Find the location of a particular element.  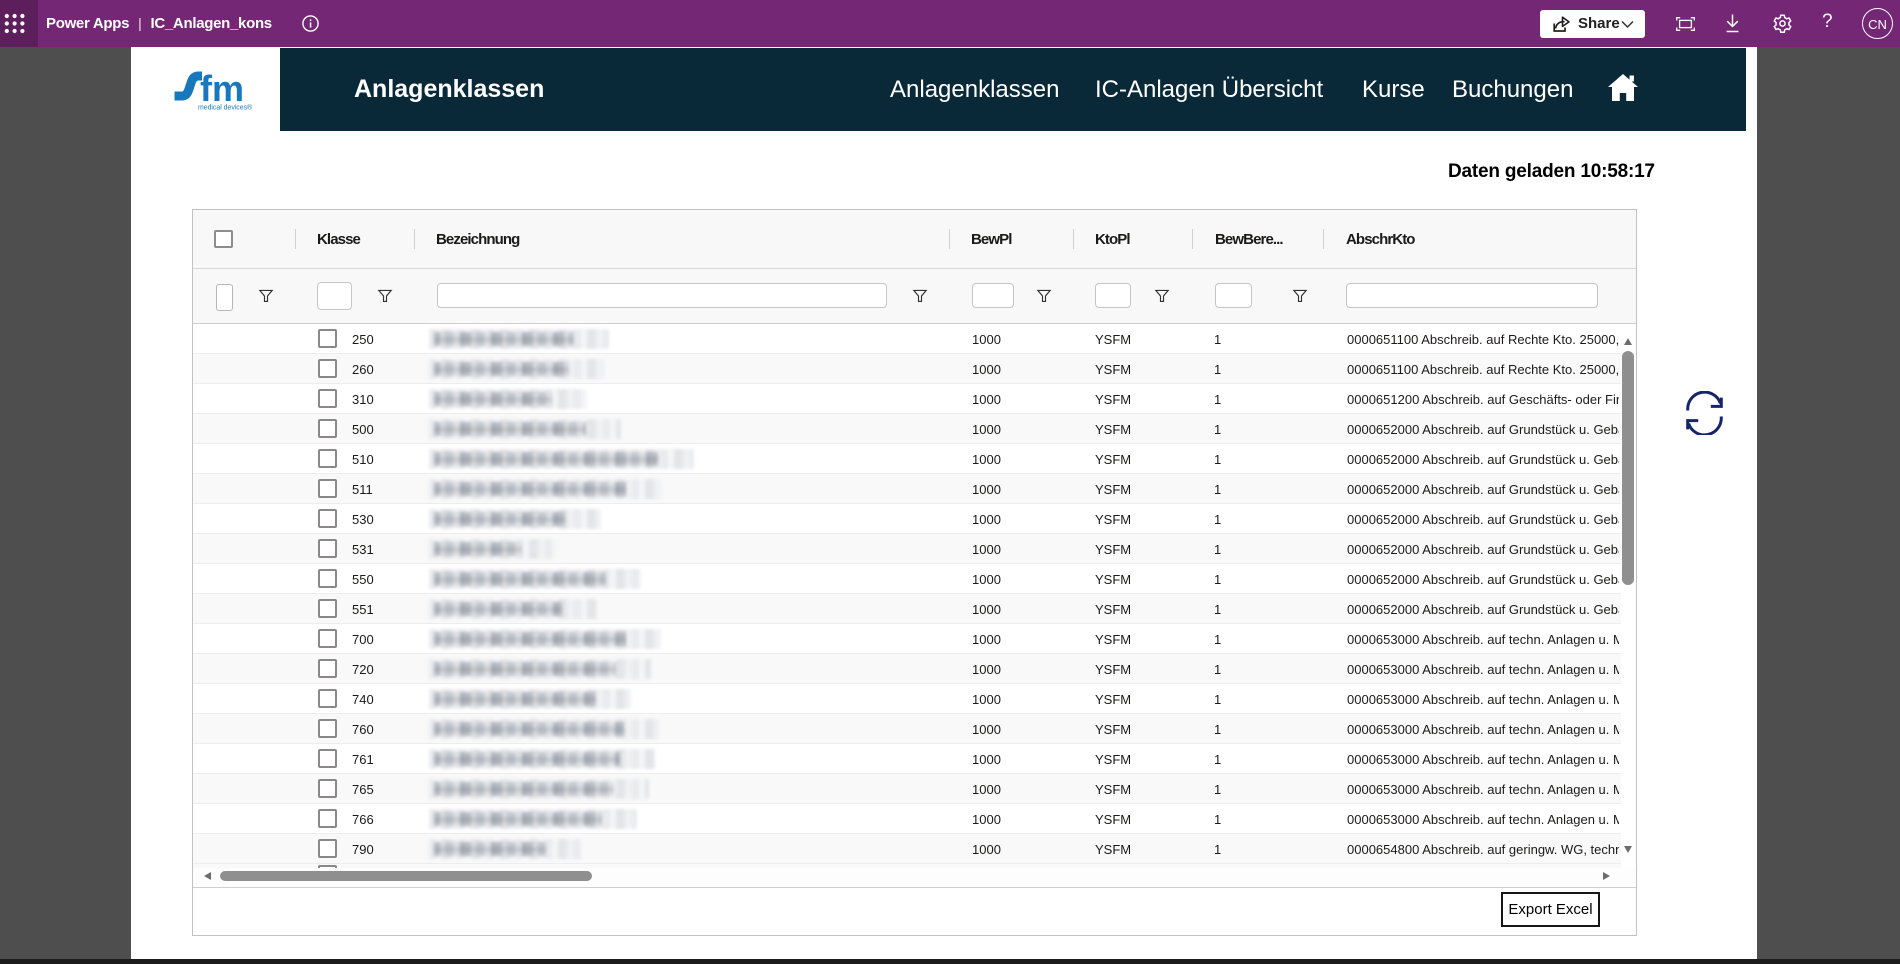

svg-text: fm is located at coordinates (222, 88).